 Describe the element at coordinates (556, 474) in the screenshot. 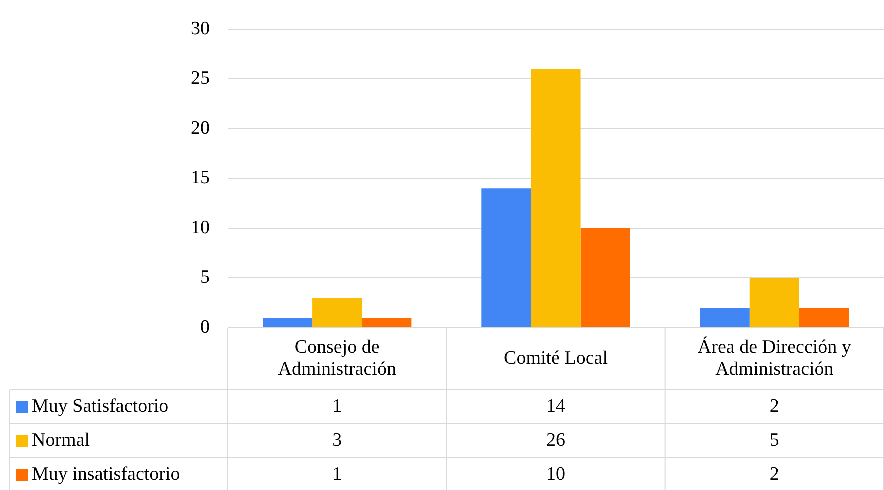

I see `data-label: 10` at that location.